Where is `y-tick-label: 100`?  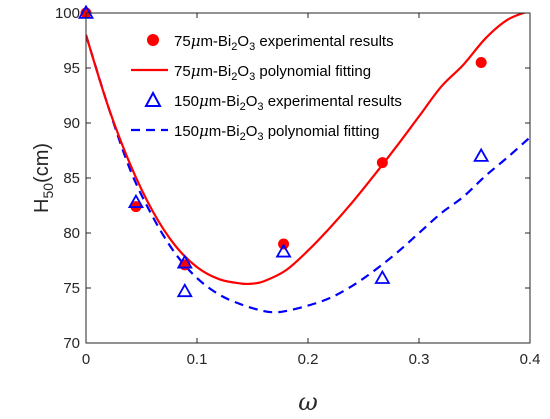 y-tick-label: 100 is located at coordinates (67, 13).